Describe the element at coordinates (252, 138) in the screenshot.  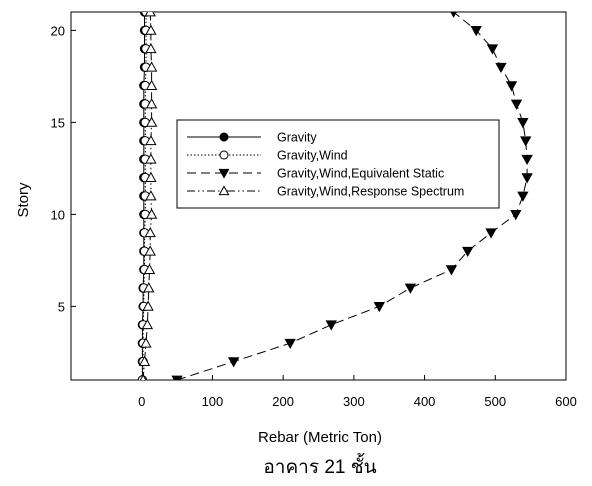
I see `legend-entry: Gravity` at that location.